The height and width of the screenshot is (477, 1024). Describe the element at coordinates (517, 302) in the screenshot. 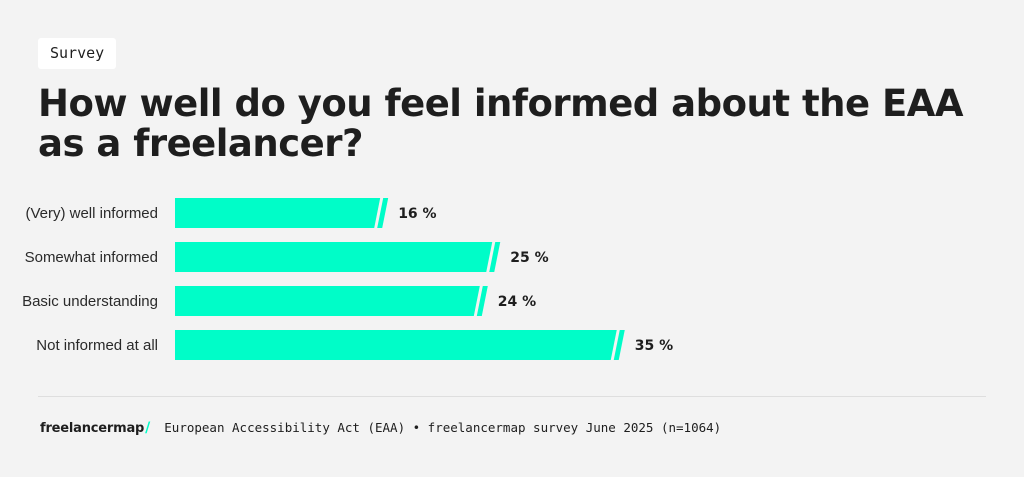

I see `value-label: 24 %` at that location.